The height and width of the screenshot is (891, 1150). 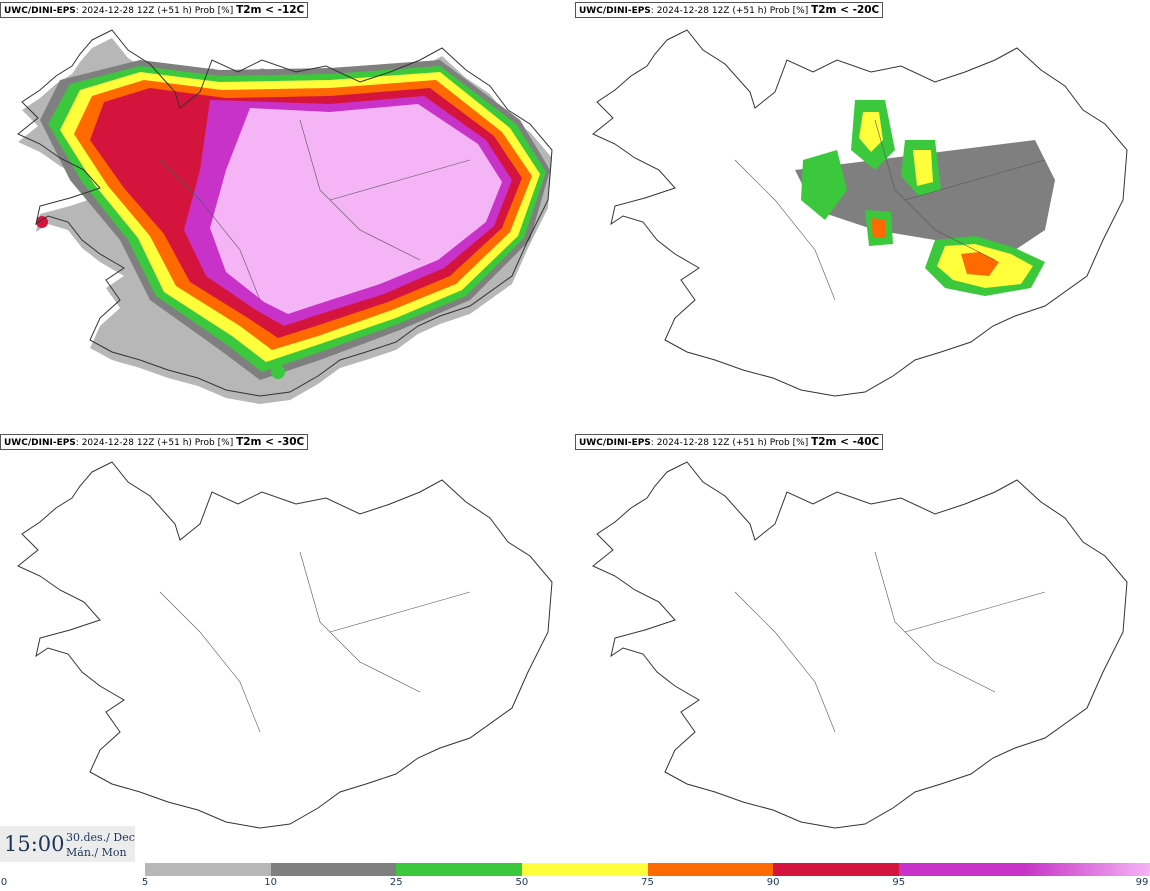 I want to click on valid-weekday: Mán./ Mon, so click(x=96, y=852).